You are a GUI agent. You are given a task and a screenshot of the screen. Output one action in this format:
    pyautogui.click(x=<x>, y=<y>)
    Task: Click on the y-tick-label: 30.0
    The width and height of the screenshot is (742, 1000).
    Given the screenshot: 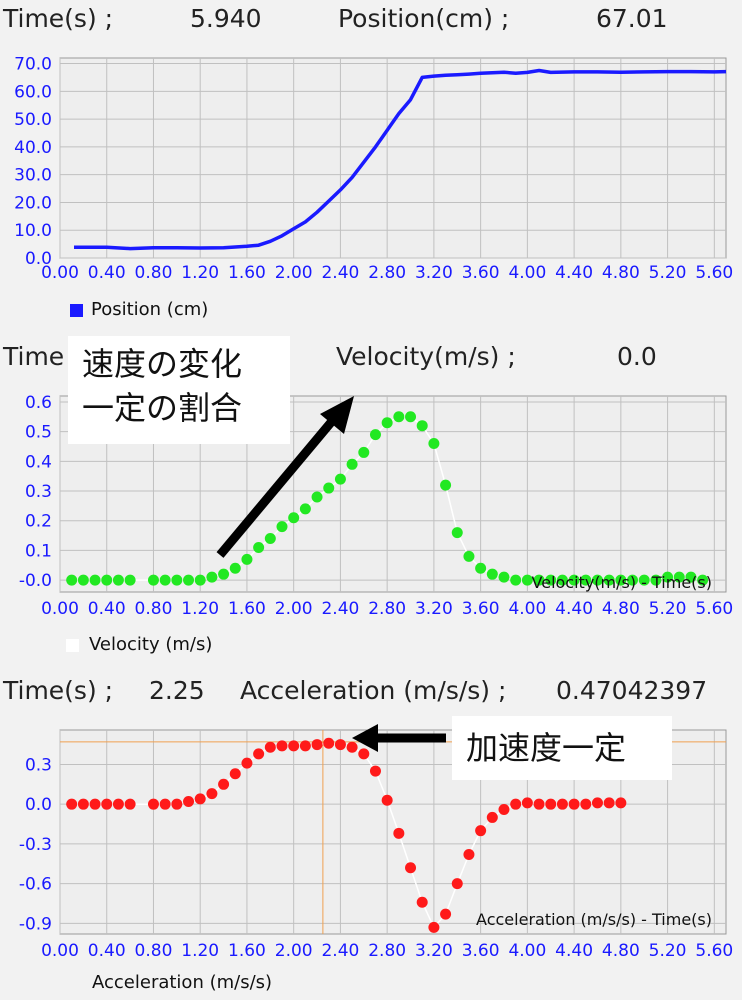 What is the action you would take?
    pyautogui.click(x=33, y=176)
    